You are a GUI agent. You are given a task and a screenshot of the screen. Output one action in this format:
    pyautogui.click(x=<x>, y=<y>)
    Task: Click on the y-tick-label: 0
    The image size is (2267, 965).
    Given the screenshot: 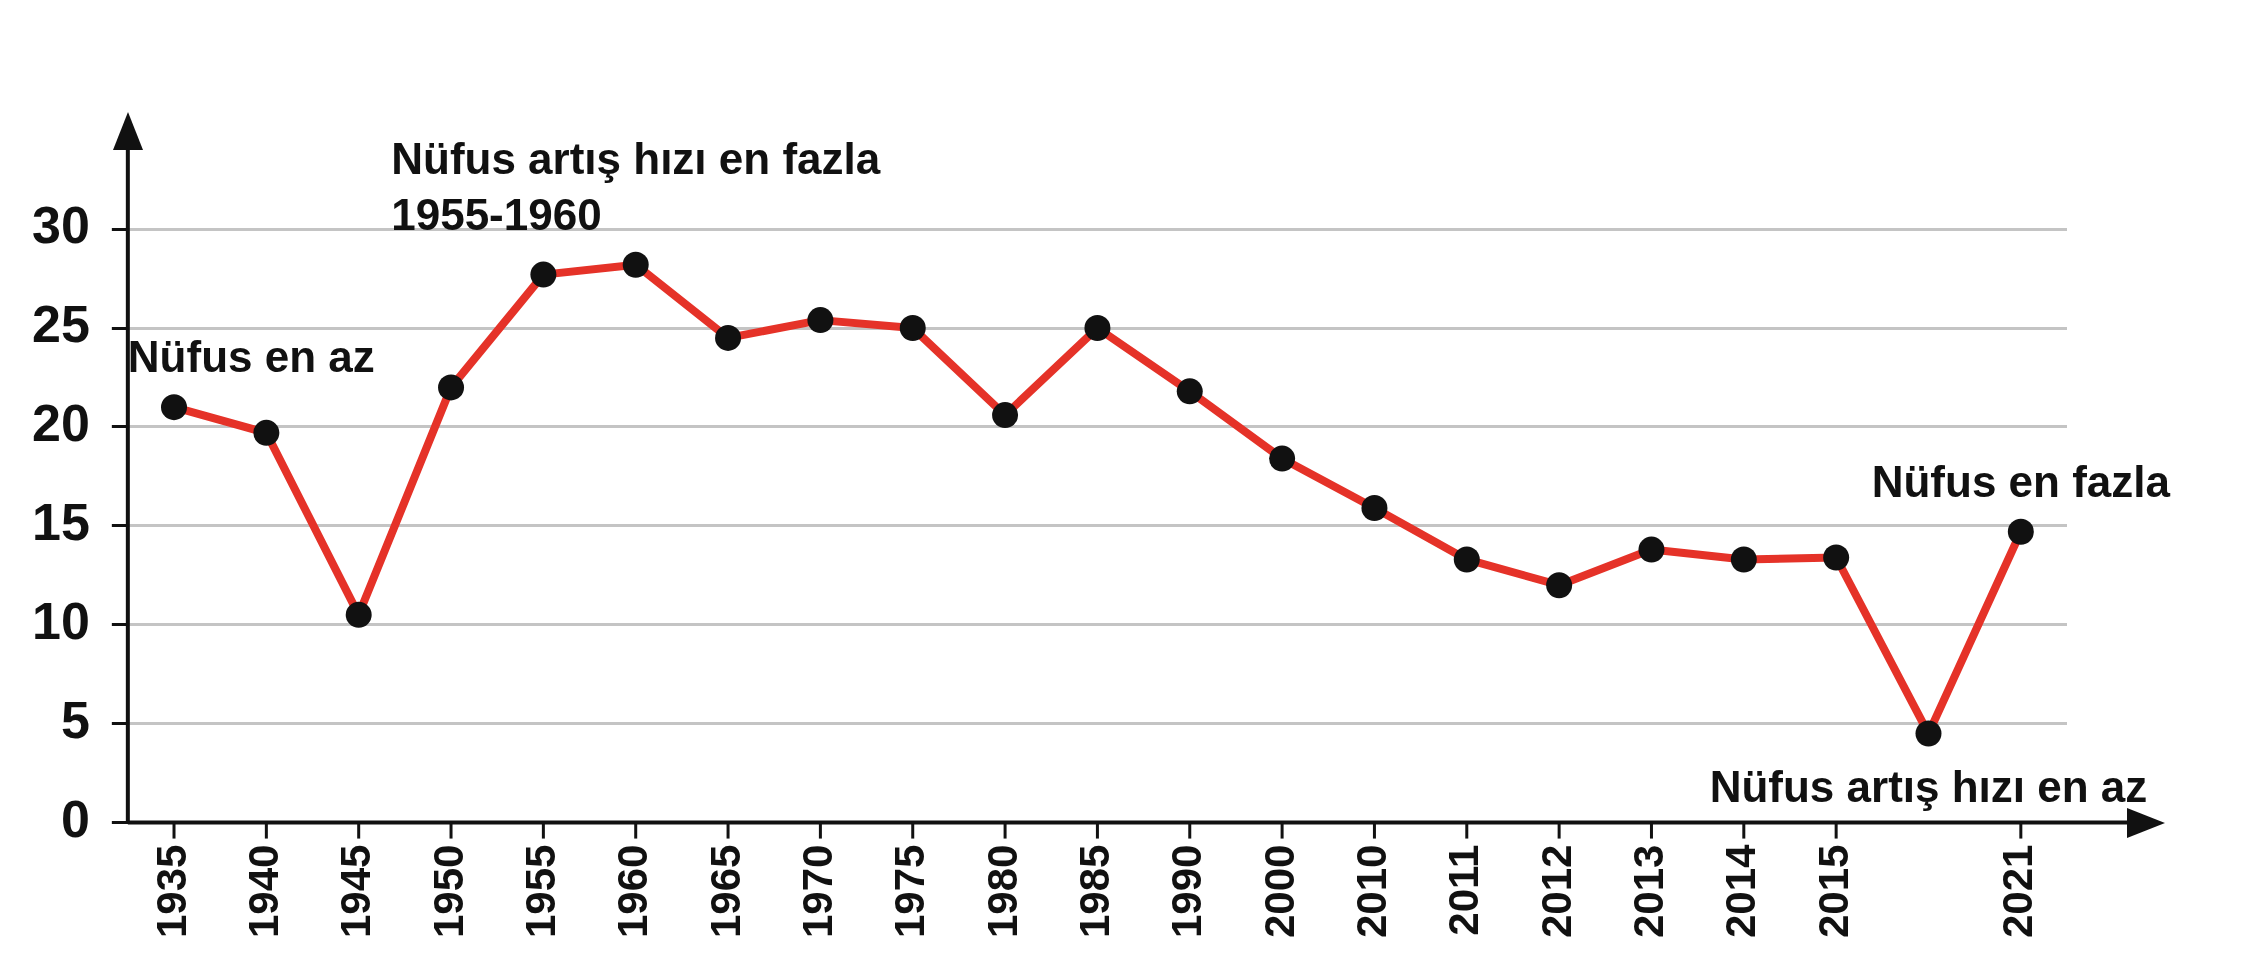 What is the action you would take?
    pyautogui.click(x=75, y=818)
    